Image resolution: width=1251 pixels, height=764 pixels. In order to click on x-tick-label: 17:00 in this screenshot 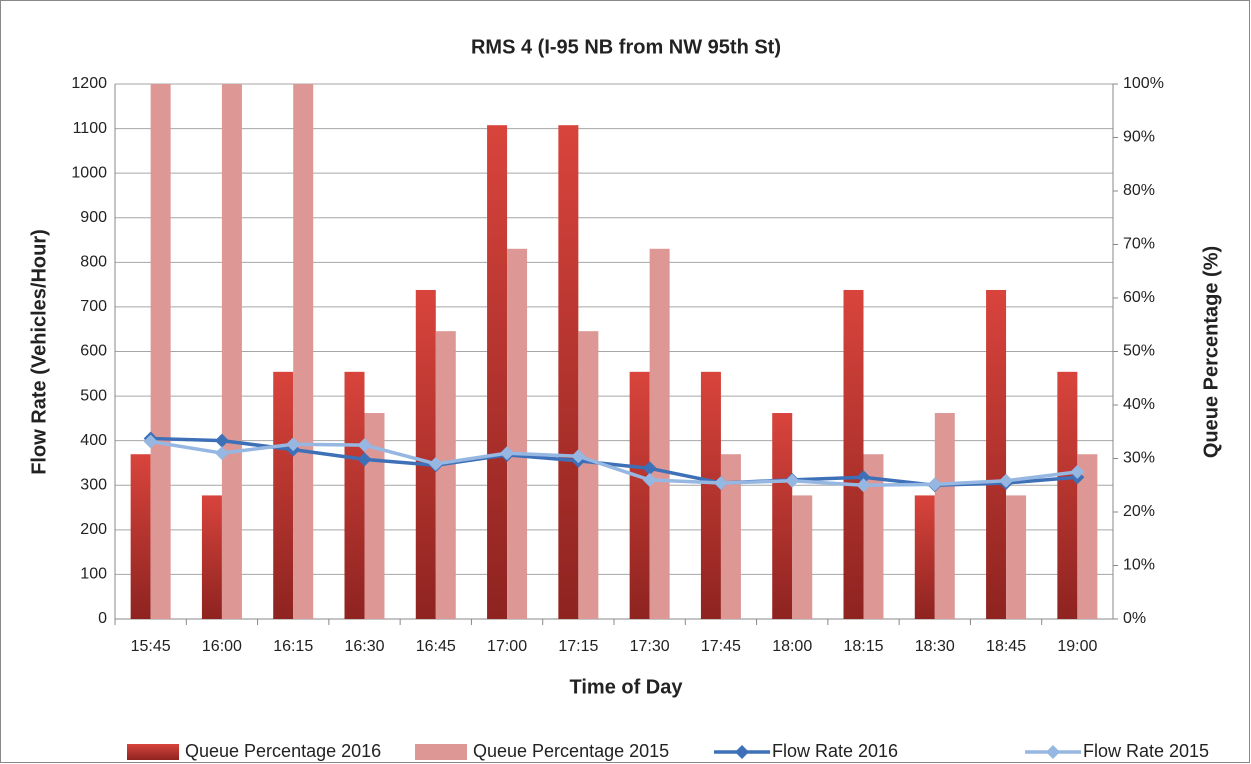, I will do `click(507, 646)`.